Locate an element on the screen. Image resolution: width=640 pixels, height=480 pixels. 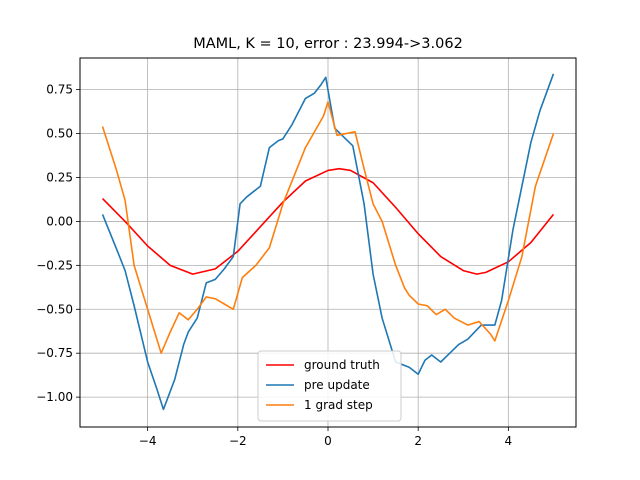
legend: ground truth pre update 1 grad step is located at coordinates (329, 386).